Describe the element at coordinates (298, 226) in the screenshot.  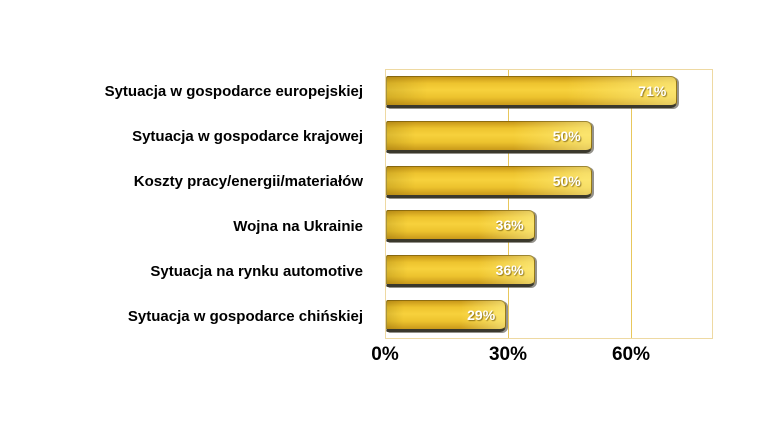
I see `category-label: Wojna na Ukrainie` at that location.